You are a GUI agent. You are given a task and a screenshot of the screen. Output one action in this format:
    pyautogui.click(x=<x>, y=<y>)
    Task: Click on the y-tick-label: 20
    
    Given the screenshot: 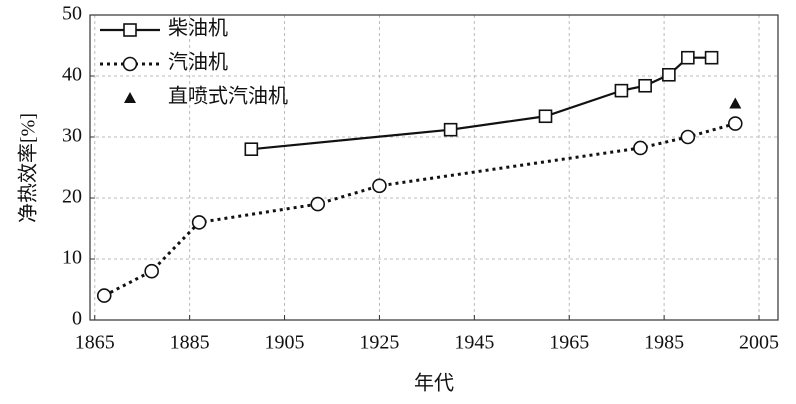 What is the action you would take?
    pyautogui.click(x=72, y=197)
    